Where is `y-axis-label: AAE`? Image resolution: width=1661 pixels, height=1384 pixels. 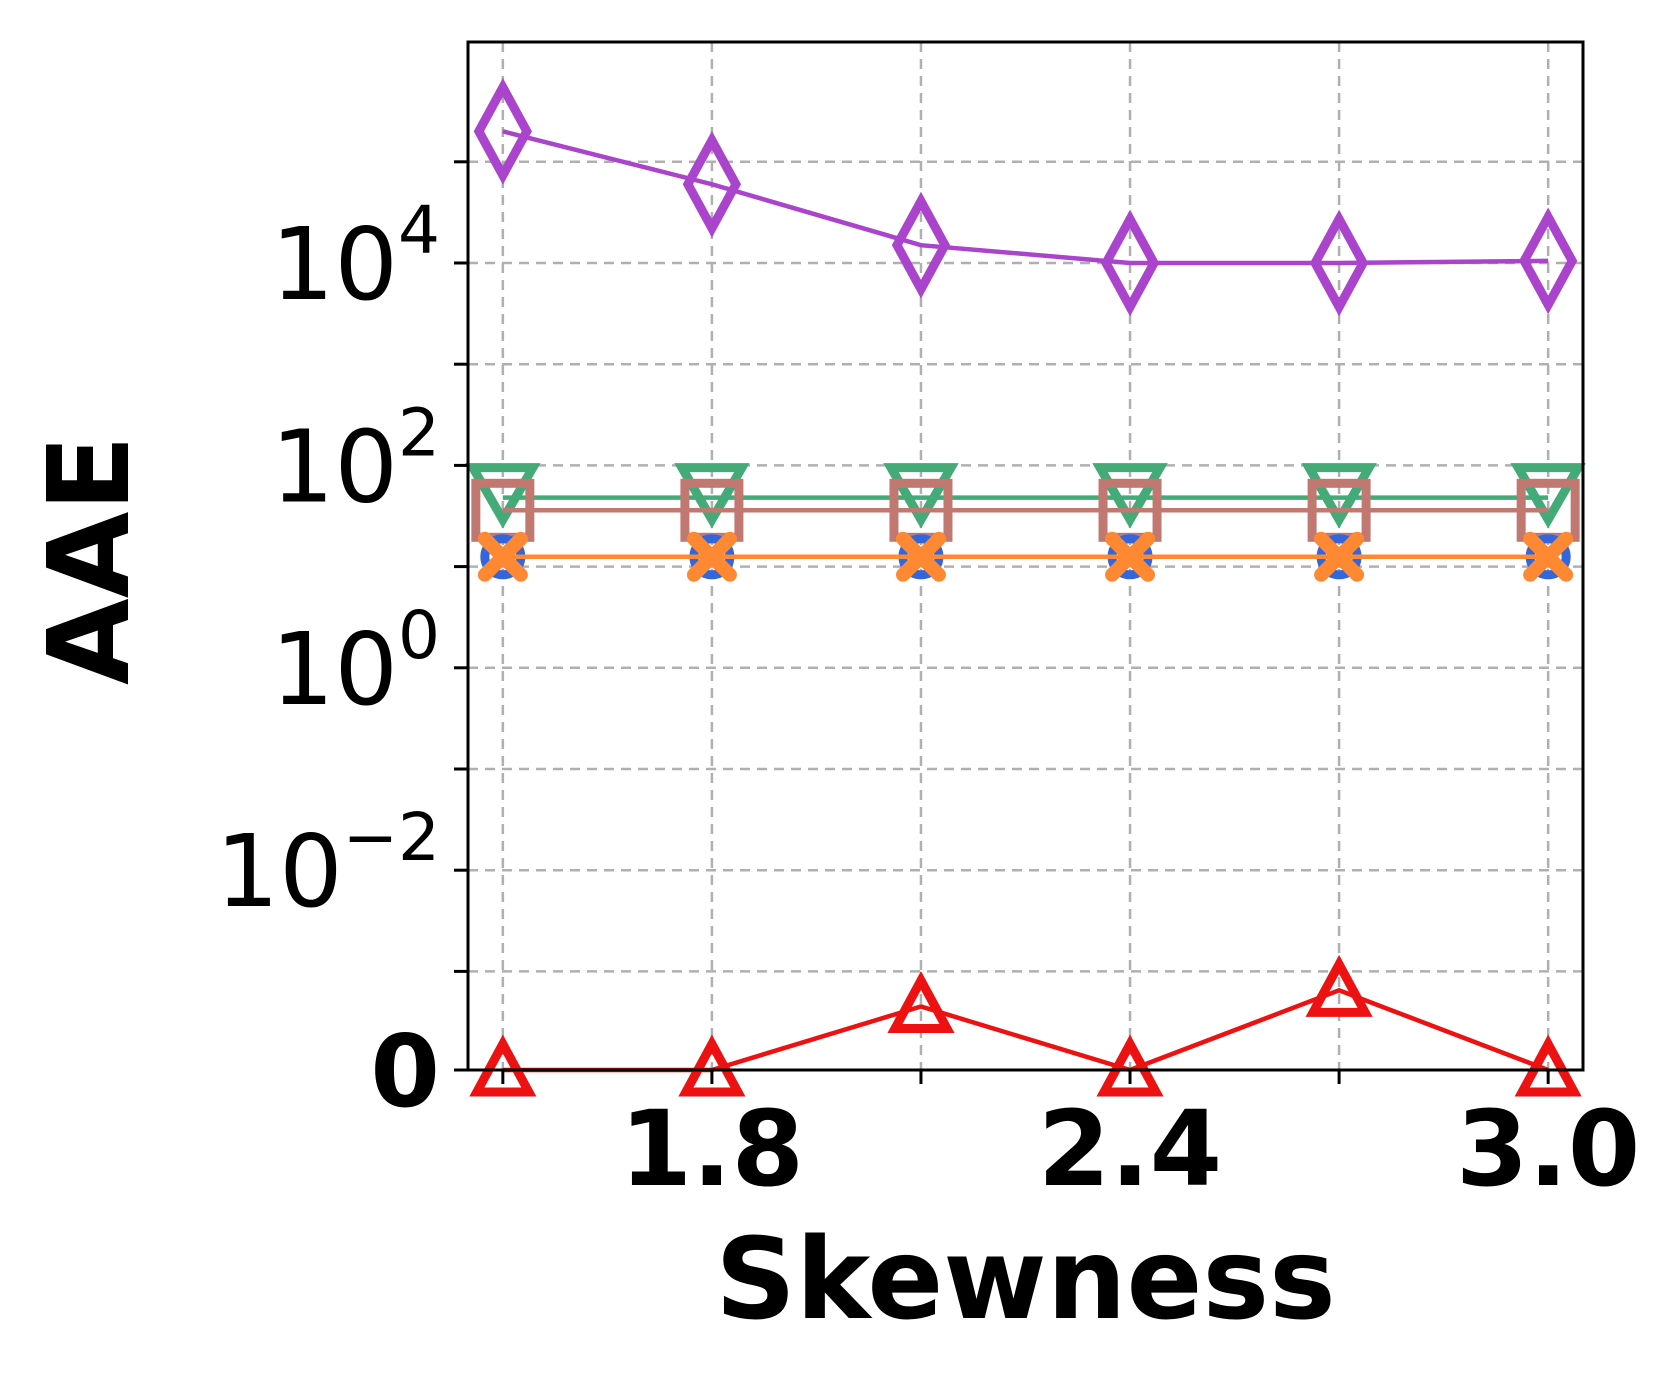
y-axis-label: AAE is located at coordinates (90, 560).